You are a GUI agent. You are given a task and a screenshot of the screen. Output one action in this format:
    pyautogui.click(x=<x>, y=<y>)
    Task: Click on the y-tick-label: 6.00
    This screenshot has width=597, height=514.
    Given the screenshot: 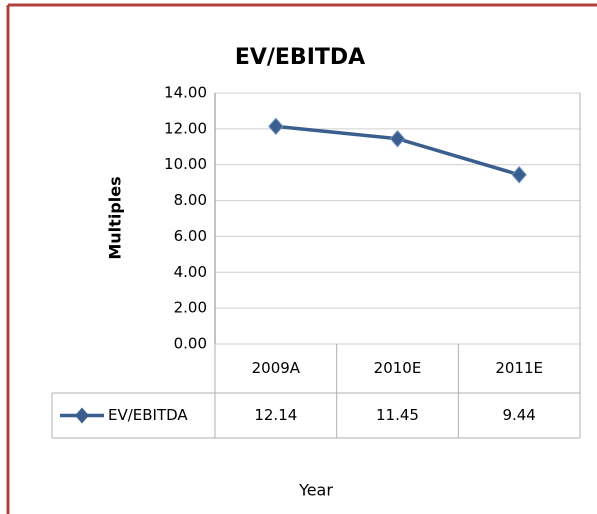 What is the action you would take?
    pyautogui.click(x=190, y=236)
    